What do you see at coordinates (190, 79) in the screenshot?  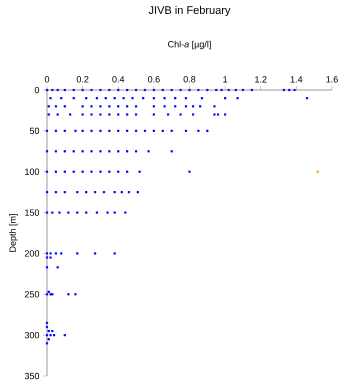 I see `x-tick-label: 0.8` at bounding box center [190, 79].